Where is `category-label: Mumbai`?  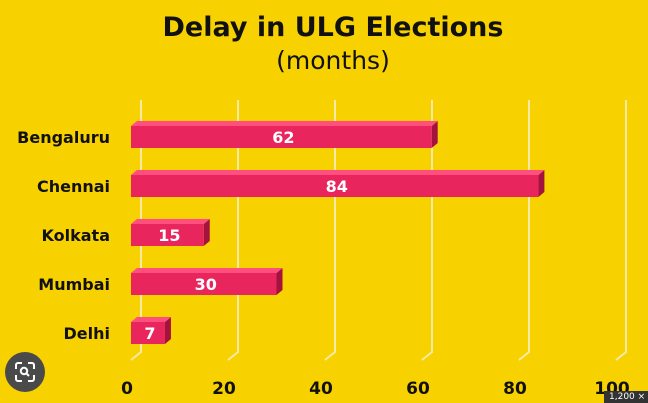 category-label: Mumbai is located at coordinates (74, 284).